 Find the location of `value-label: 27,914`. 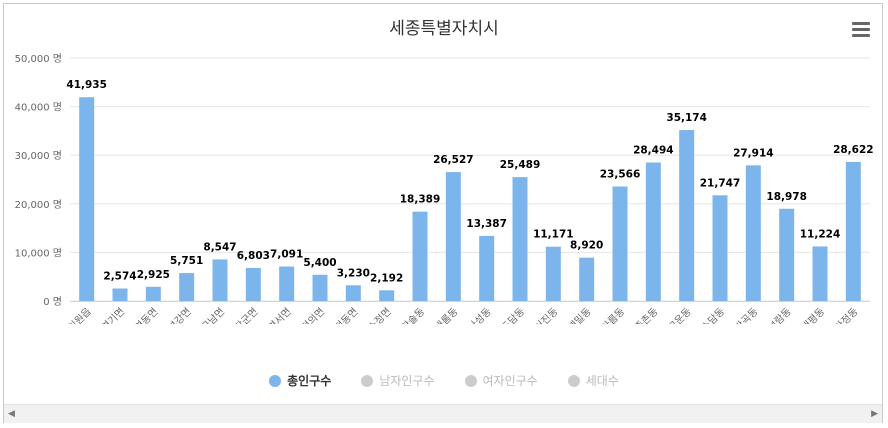

value-label: 27,914 is located at coordinates (753, 153).